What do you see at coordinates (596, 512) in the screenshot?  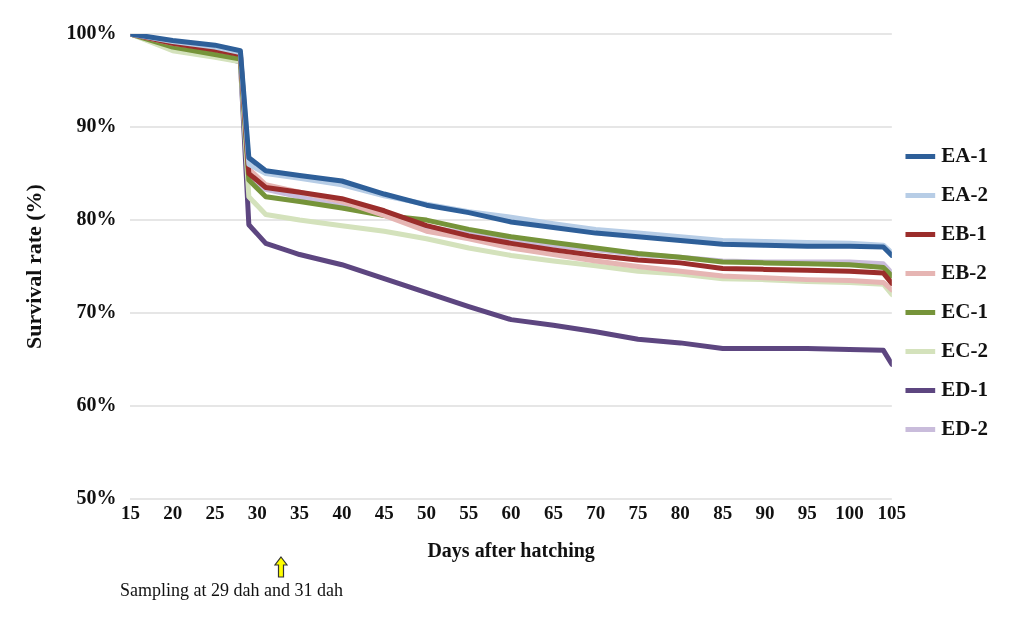 I see `x-tick-label: 70` at bounding box center [596, 512].